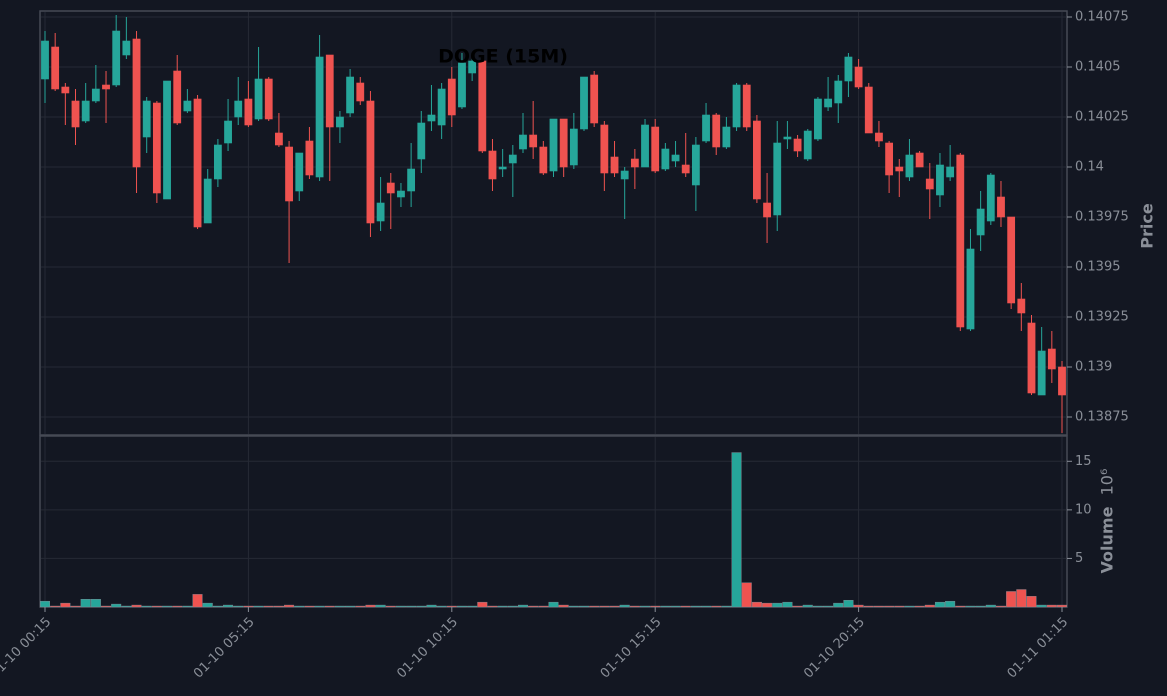 The height and width of the screenshot is (696, 1167). Describe the element at coordinates (1083, 461) in the screenshot. I see `y-tick-label: 15` at that location.